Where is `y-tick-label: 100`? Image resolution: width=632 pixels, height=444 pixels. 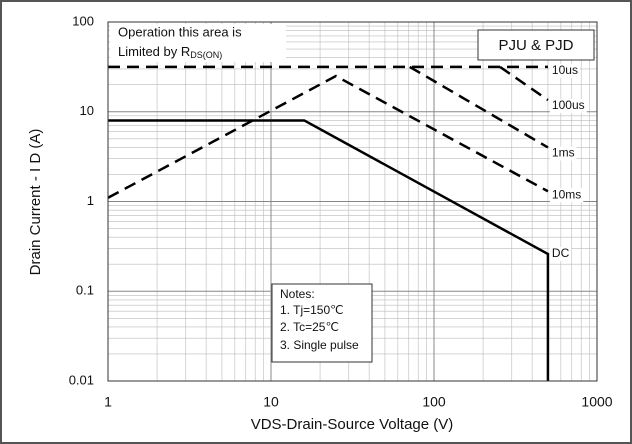 y-tick-label: 100 is located at coordinates (83, 20).